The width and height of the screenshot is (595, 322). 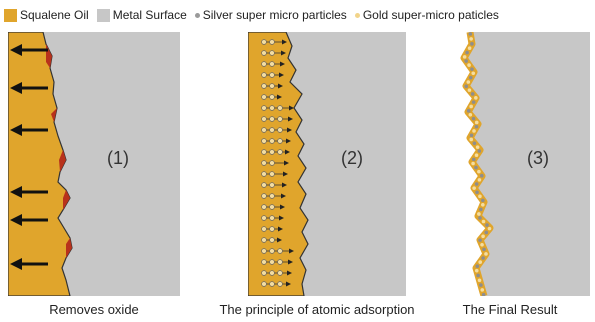 What do you see at coordinates (274, 15) in the screenshot?
I see `legend-label-silver-particles: Silver super micro particles` at bounding box center [274, 15].